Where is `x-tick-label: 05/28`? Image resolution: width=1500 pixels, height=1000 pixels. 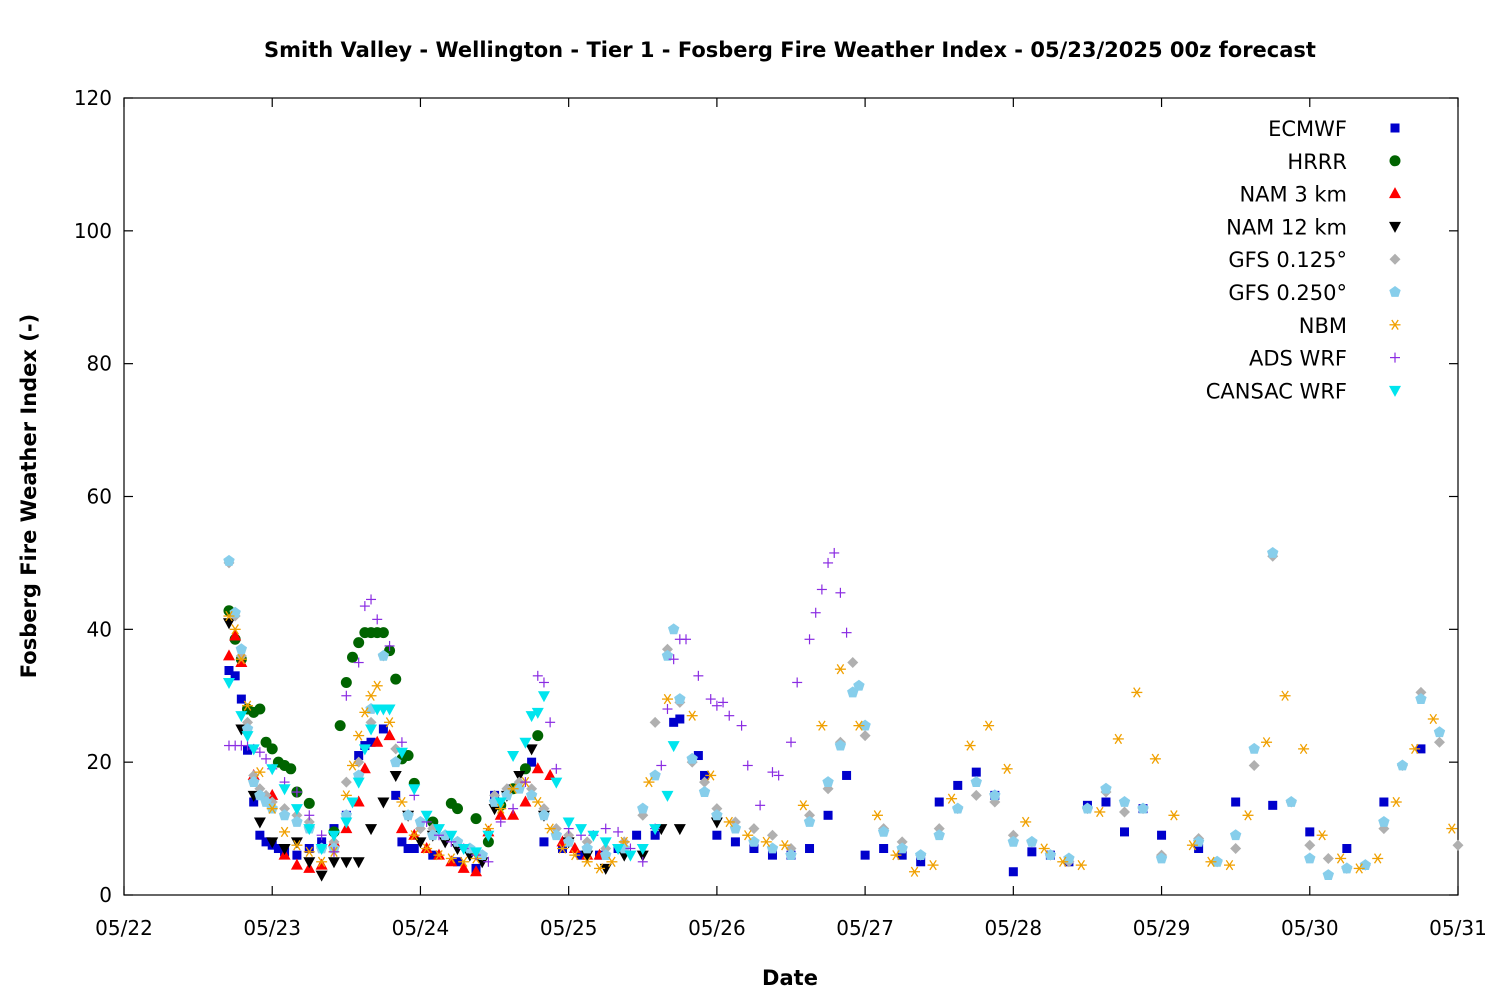
x-tick-label: 05/28 is located at coordinates (1014, 928).